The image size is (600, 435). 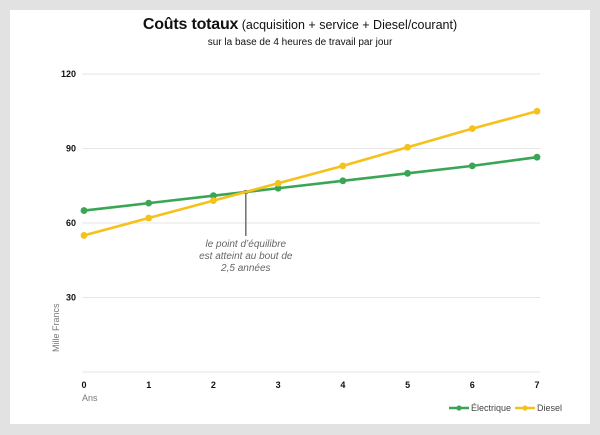 What do you see at coordinates (71, 149) in the screenshot?
I see `y-tick-label: 90` at bounding box center [71, 149].